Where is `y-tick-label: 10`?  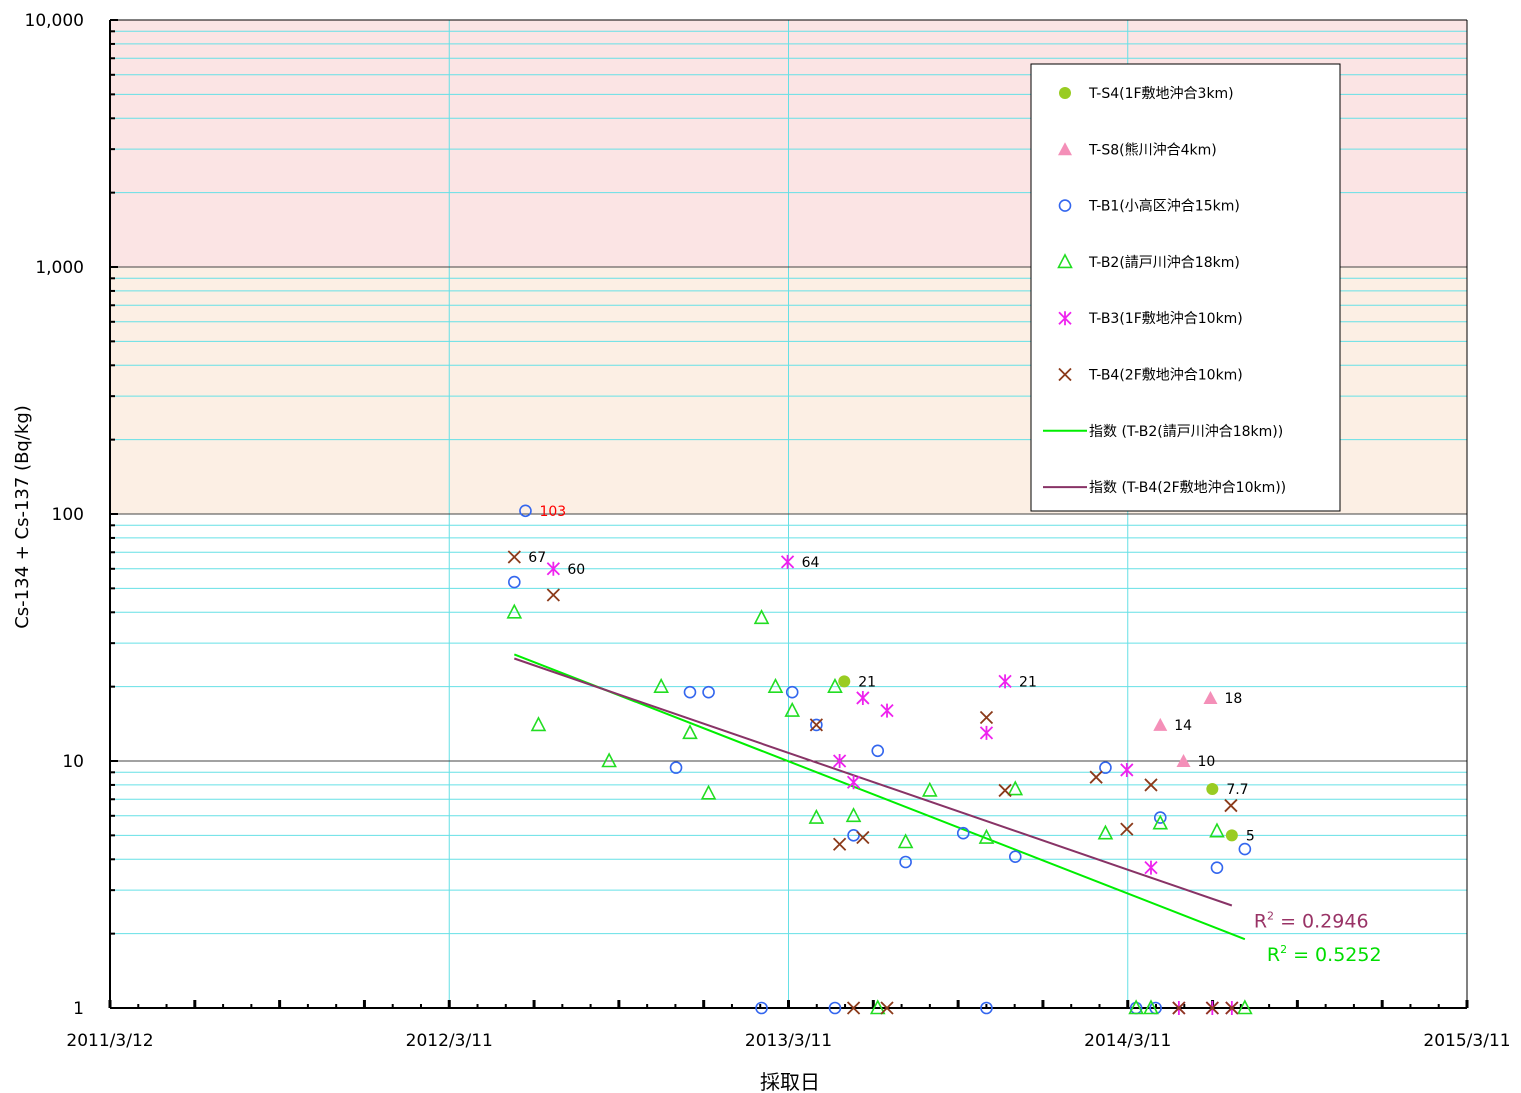
y-tick-label: 10 is located at coordinates (73, 762).